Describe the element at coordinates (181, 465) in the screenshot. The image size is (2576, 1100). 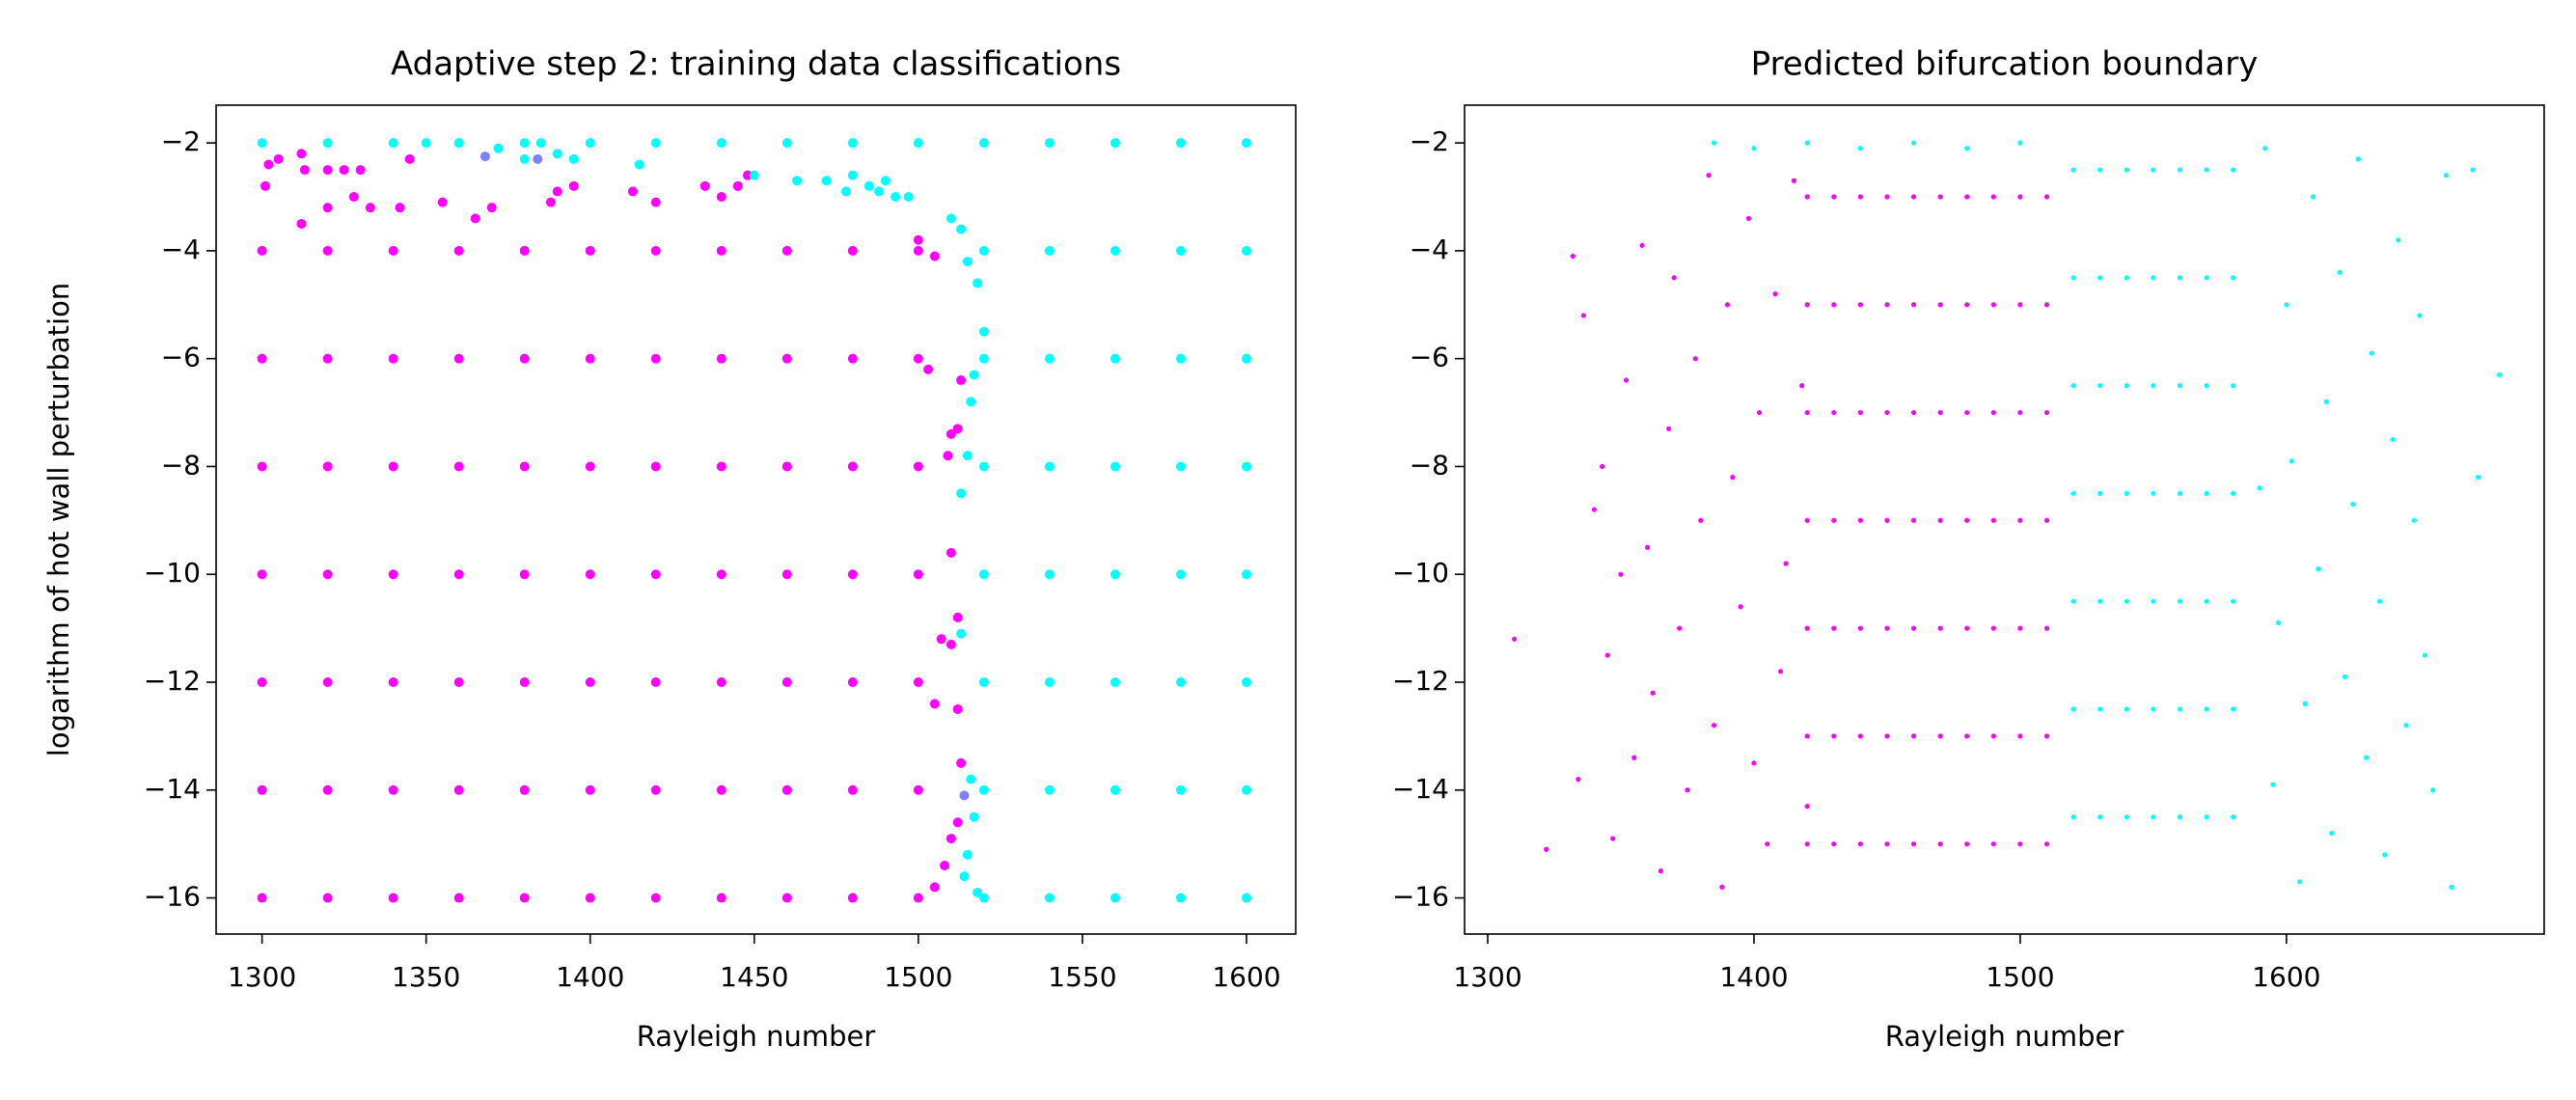
I see `y-tick-label: −8` at that location.